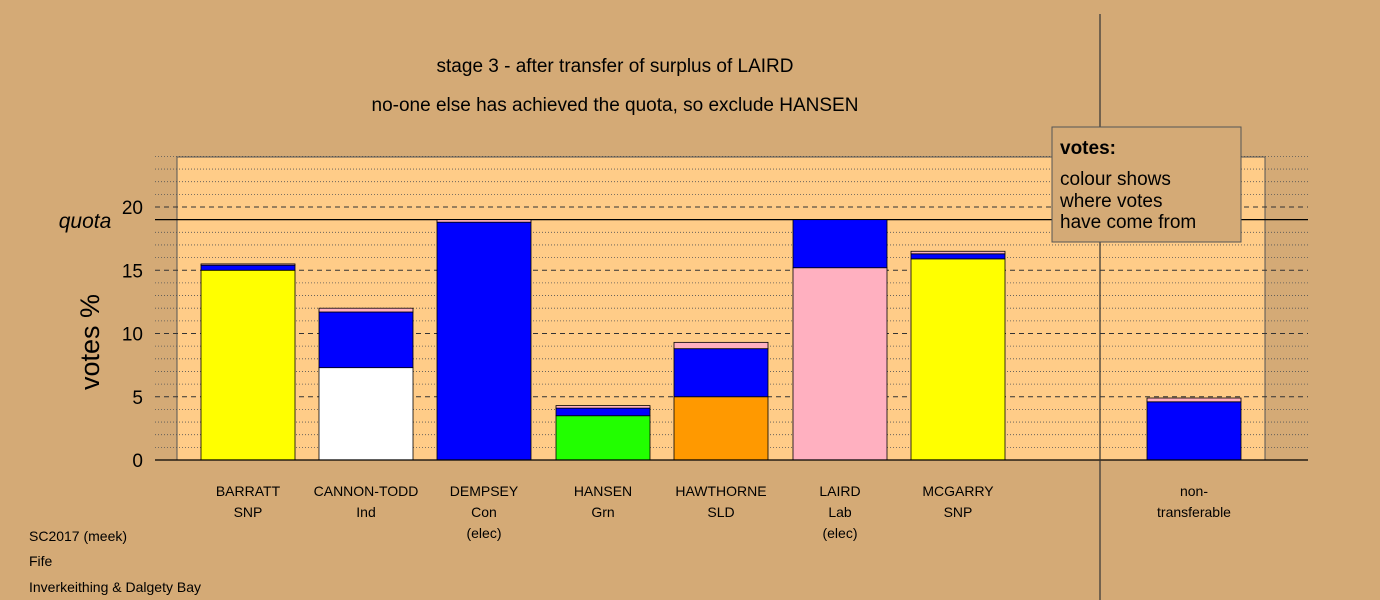  I want to click on candidate-label: BARRATT, so click(248, 491).